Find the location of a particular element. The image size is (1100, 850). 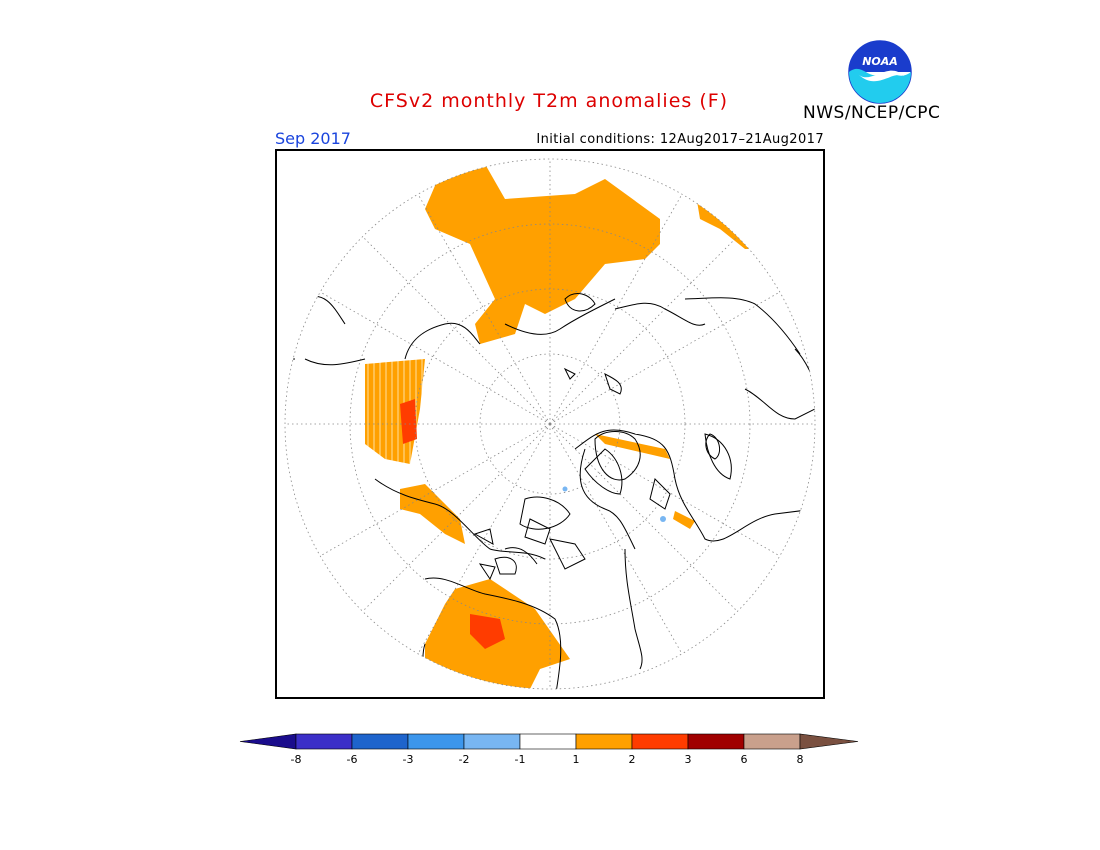

colorbar-tick-label: -2 is located at coordinates (464, 759).